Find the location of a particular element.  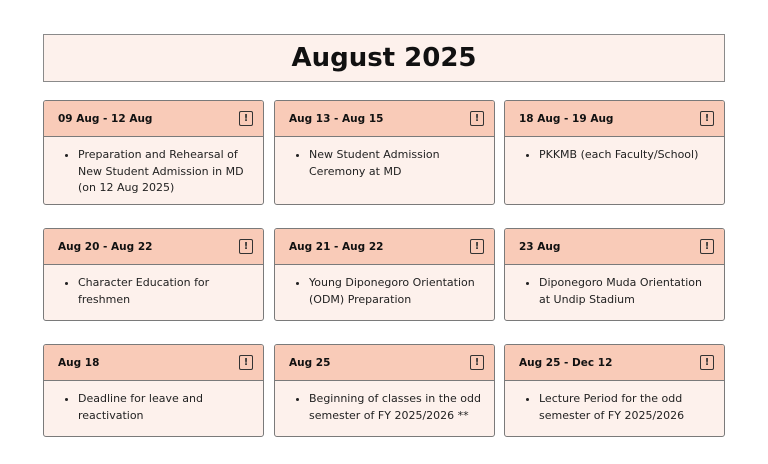

event-date: 18 Aug - 19 Aug is located at coordinates (566, 118).